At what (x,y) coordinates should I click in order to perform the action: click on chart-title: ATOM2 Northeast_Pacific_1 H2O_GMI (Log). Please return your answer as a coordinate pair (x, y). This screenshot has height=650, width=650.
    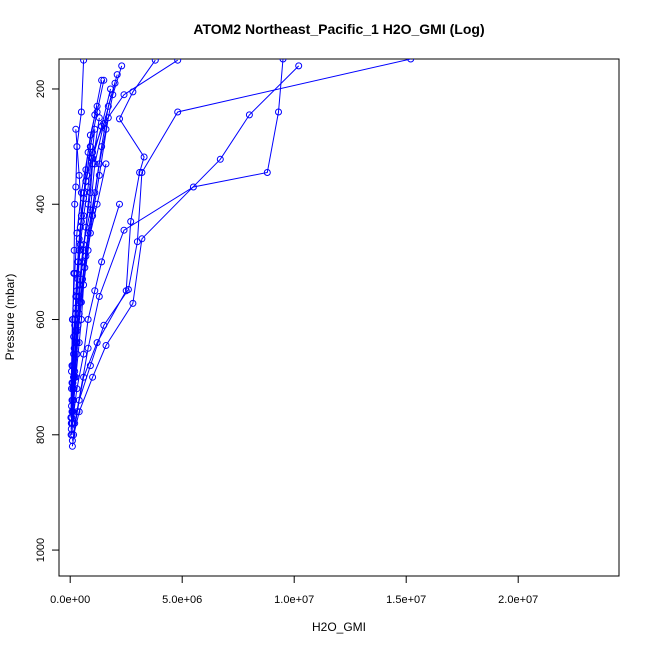
    Looking at the image, I should click on (338, 29).